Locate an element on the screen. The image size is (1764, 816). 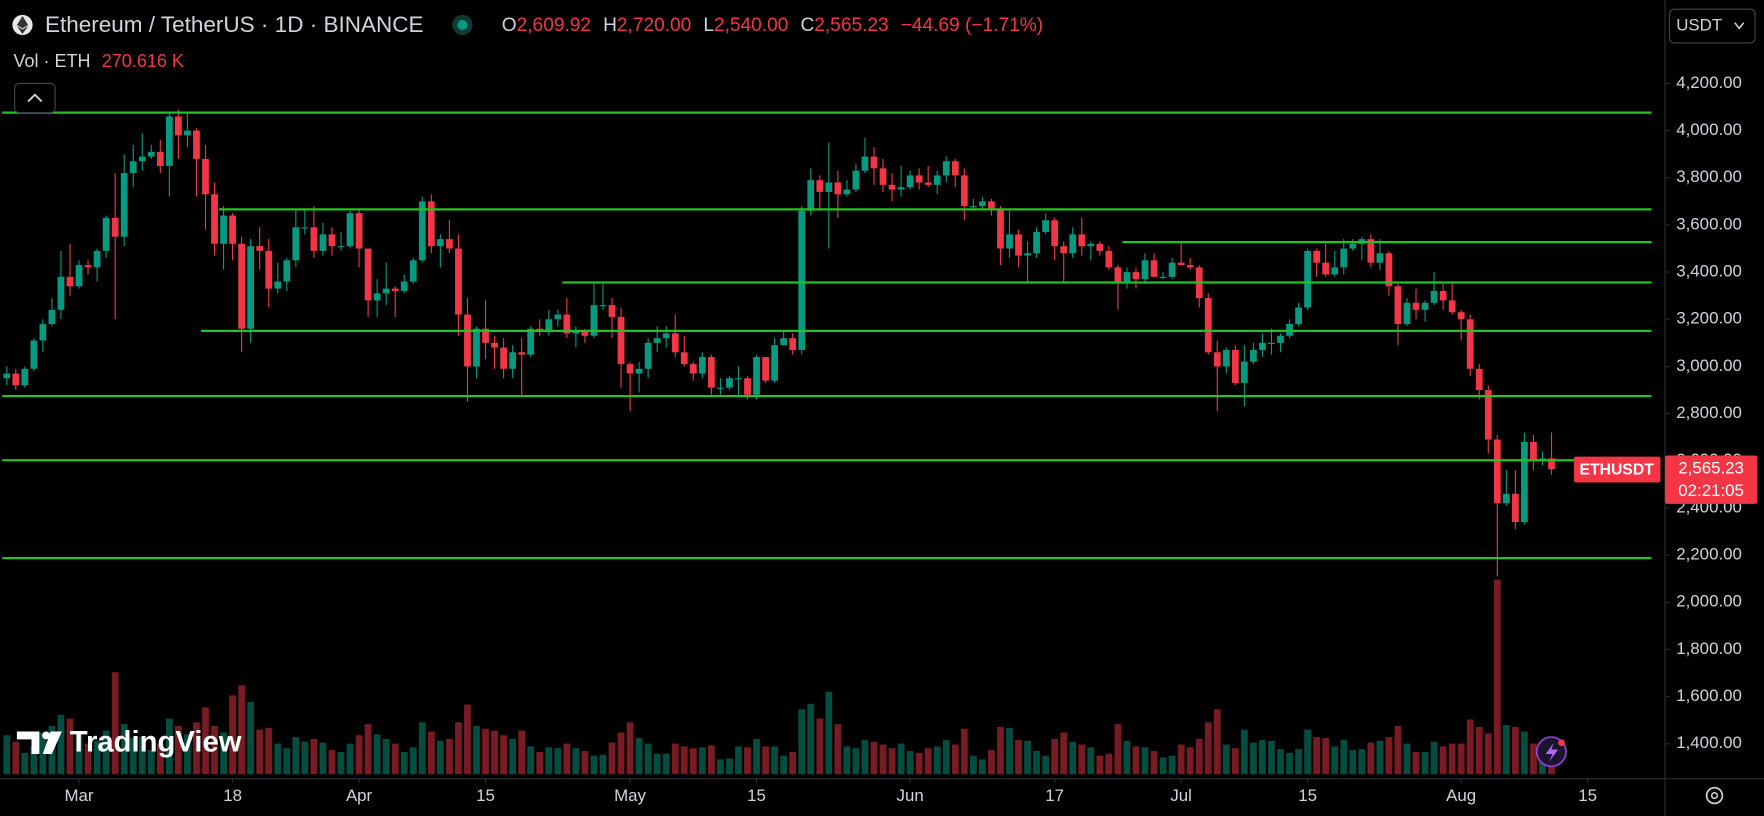
settings-button is located at coordinates (1714, 795).